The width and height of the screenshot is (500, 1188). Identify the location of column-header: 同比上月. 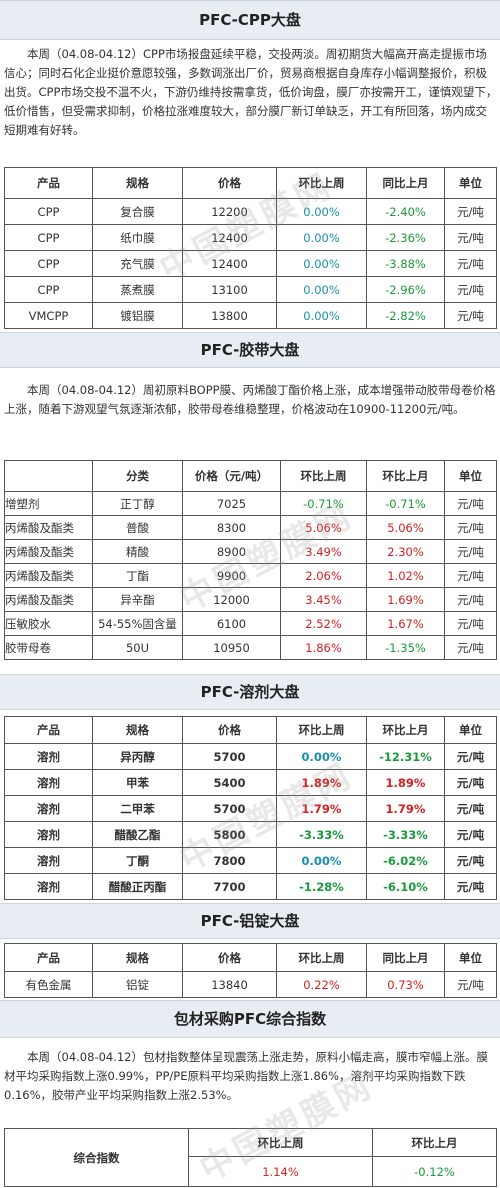
(405, 183).